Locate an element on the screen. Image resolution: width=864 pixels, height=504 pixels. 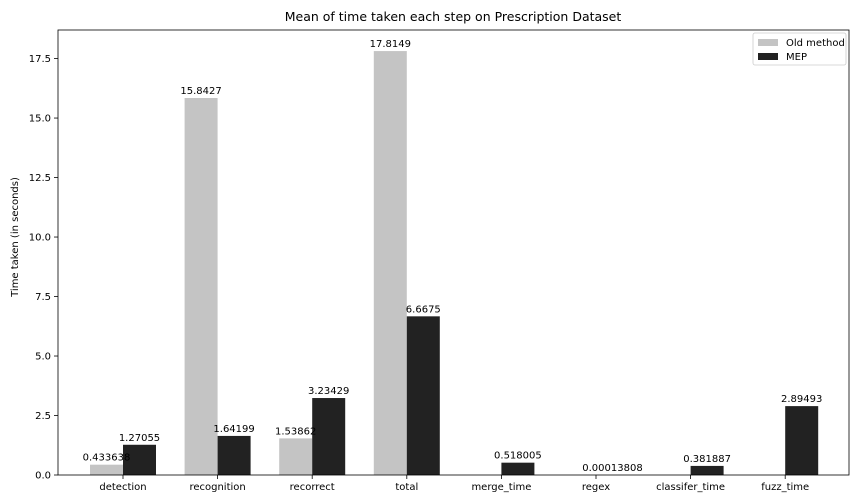
data-label: 17.8149 is located at coordinates (390, 44).